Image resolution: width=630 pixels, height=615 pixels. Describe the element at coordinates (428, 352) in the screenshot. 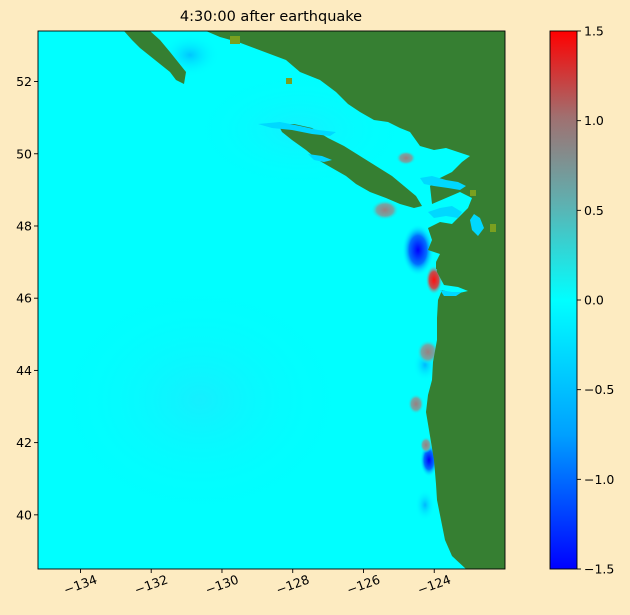

I see `crest-oregon` at that location.